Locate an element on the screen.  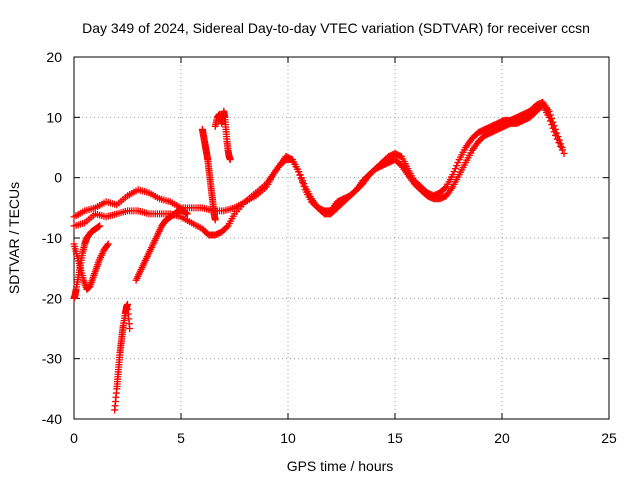
y-tick-label: 10 is located at coordinates (54, 117).